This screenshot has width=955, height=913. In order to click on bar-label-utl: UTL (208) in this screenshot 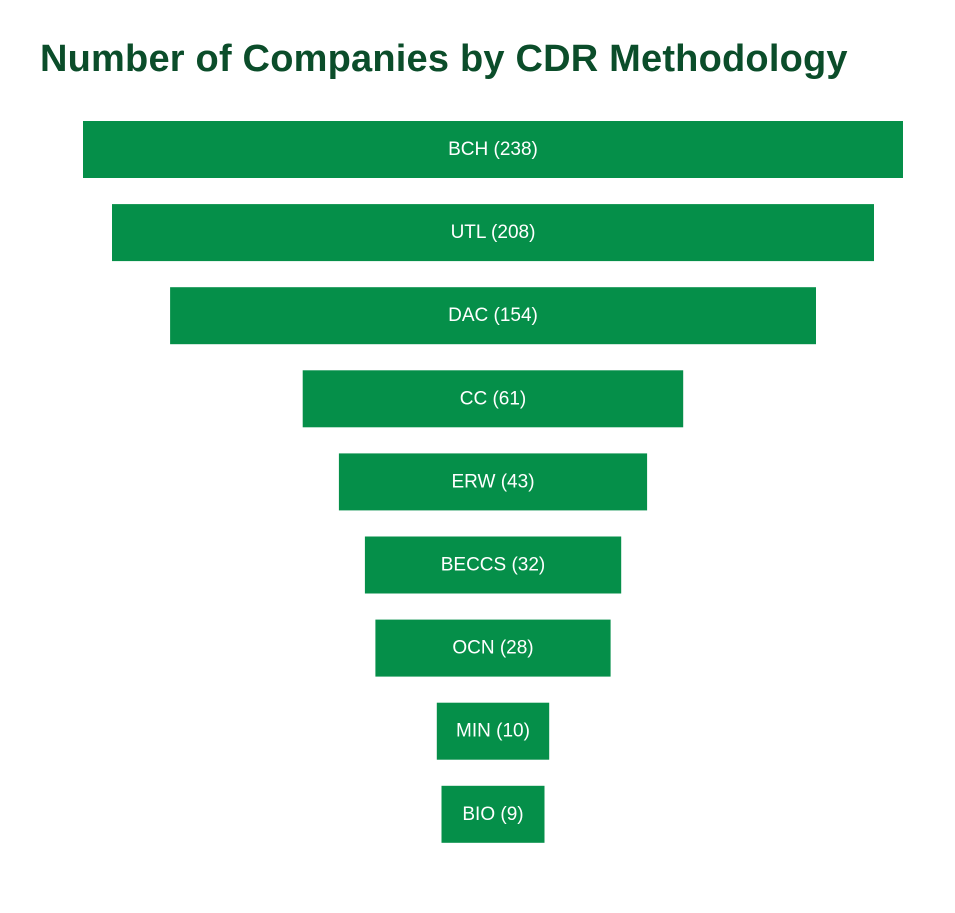, I will do `click(493, 232)`.